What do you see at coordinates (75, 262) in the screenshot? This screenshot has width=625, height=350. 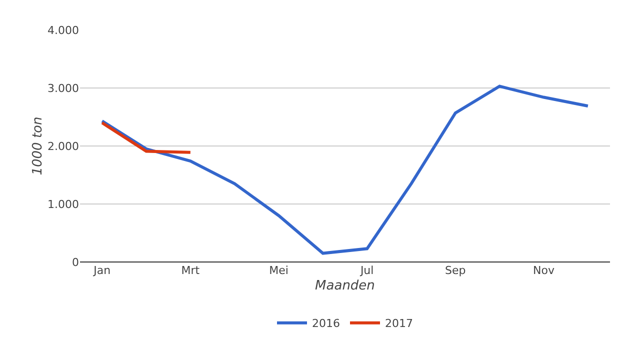 I see `y-tick-label: 0` at bounding box center [75, 262].